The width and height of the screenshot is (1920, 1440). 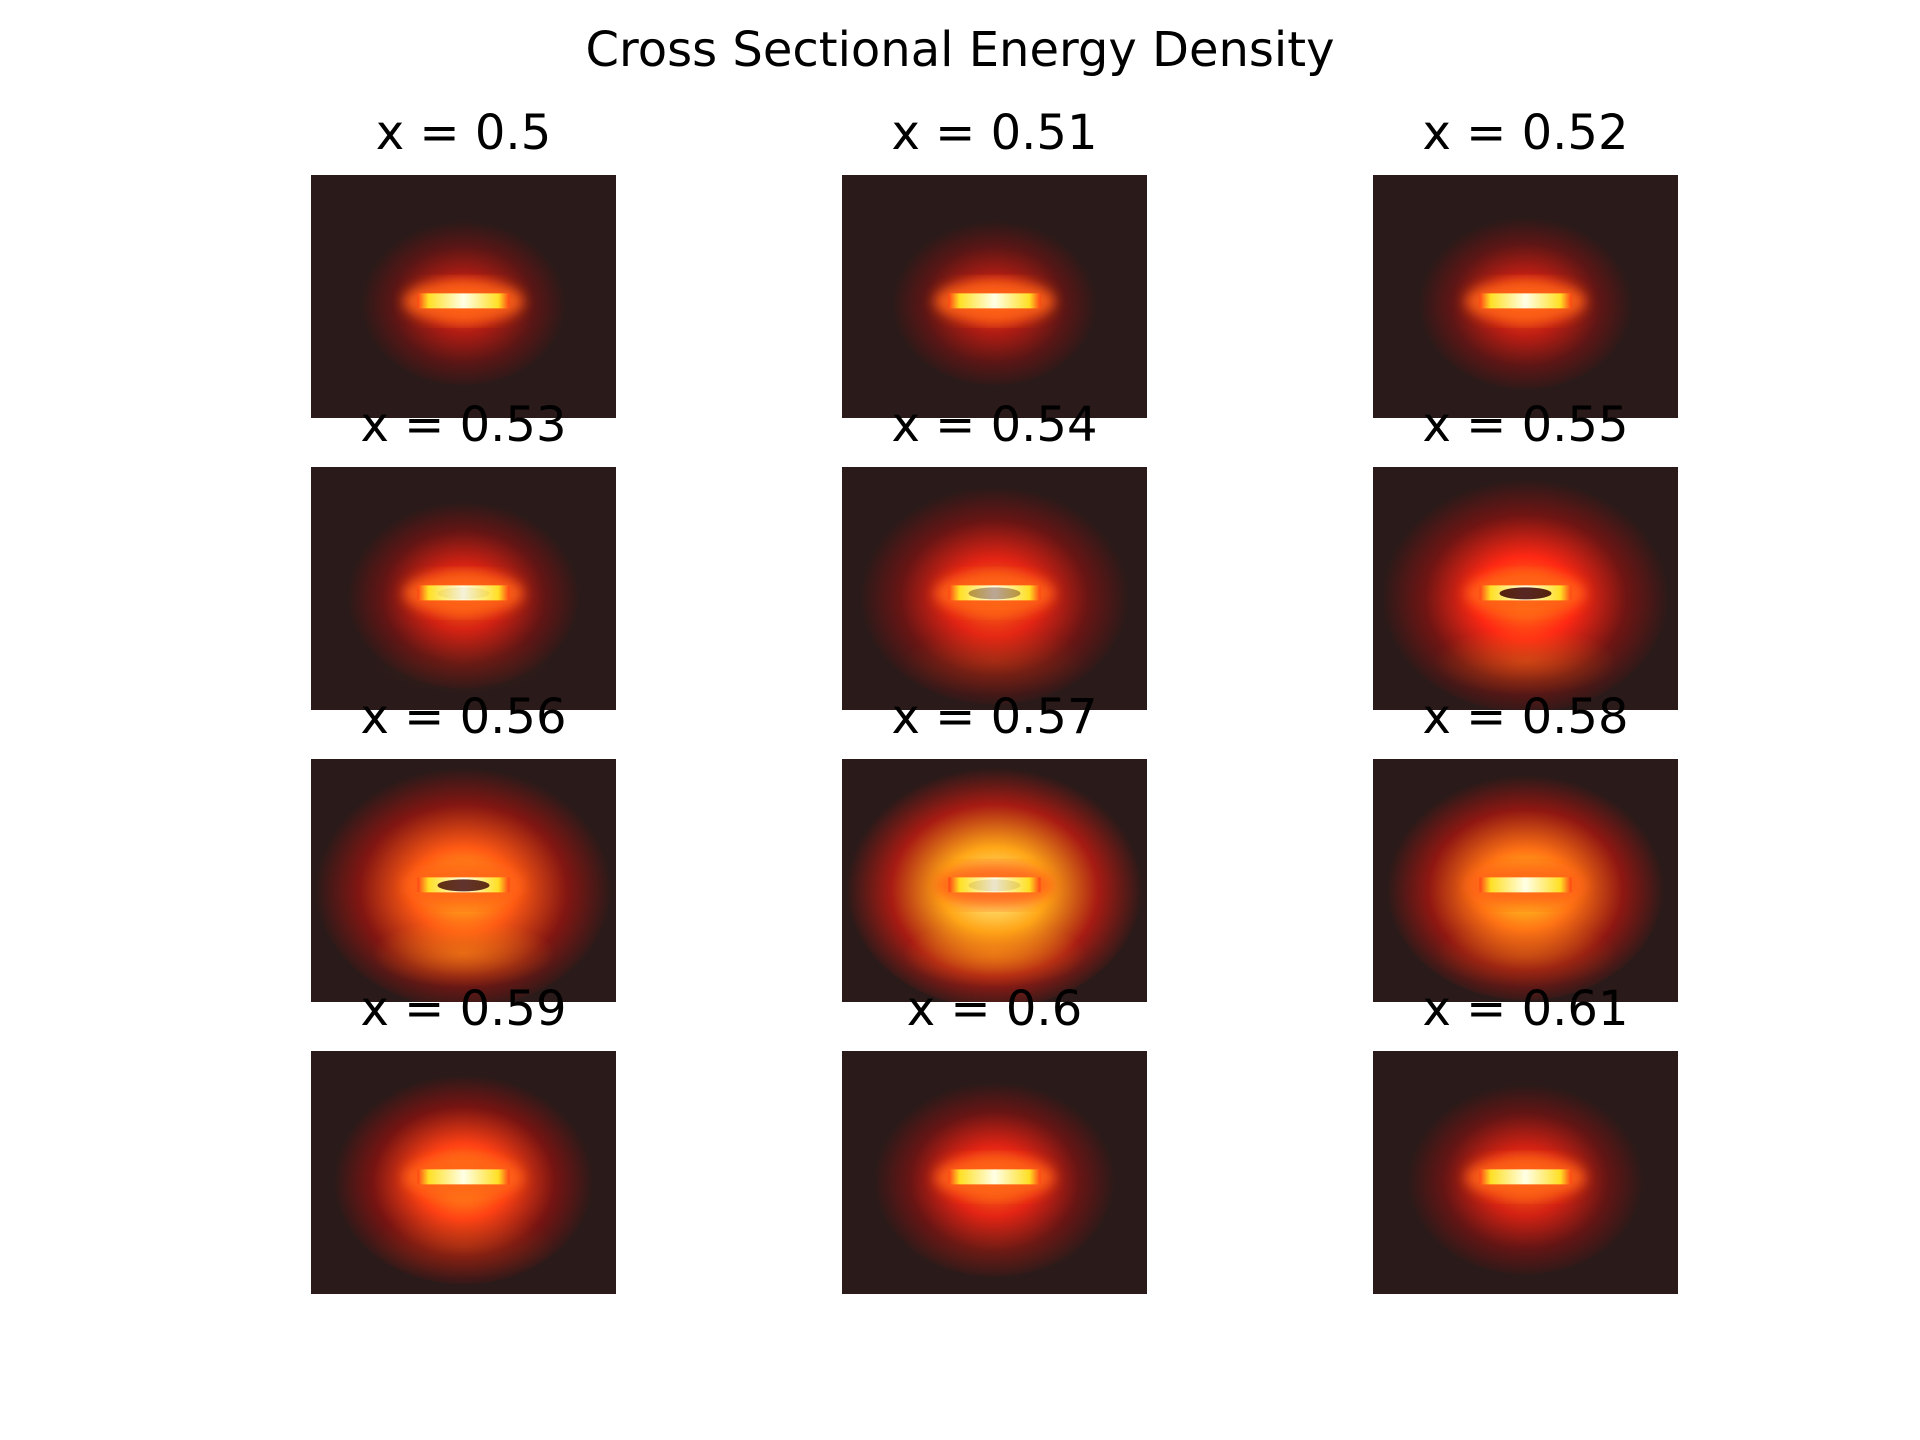 What do you see at coordinates (994, 133) in the screenshot?
I see `subplot-title: x = 0.51` at bounding box center [994, 133].